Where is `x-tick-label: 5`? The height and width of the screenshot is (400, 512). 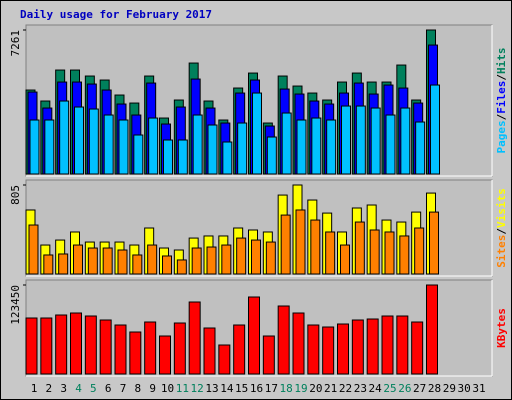
x-tick-label: 5 is located at coordinates (93, 388).